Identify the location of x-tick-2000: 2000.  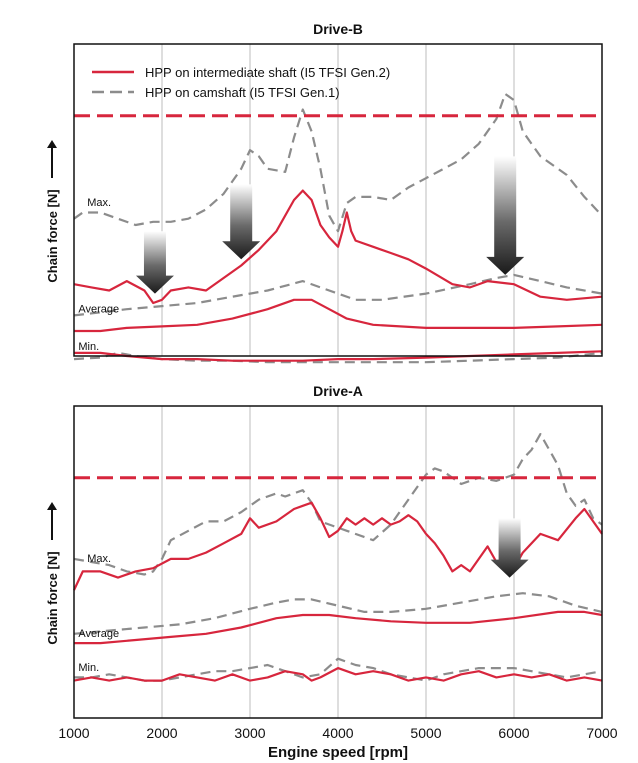
(161, 733).